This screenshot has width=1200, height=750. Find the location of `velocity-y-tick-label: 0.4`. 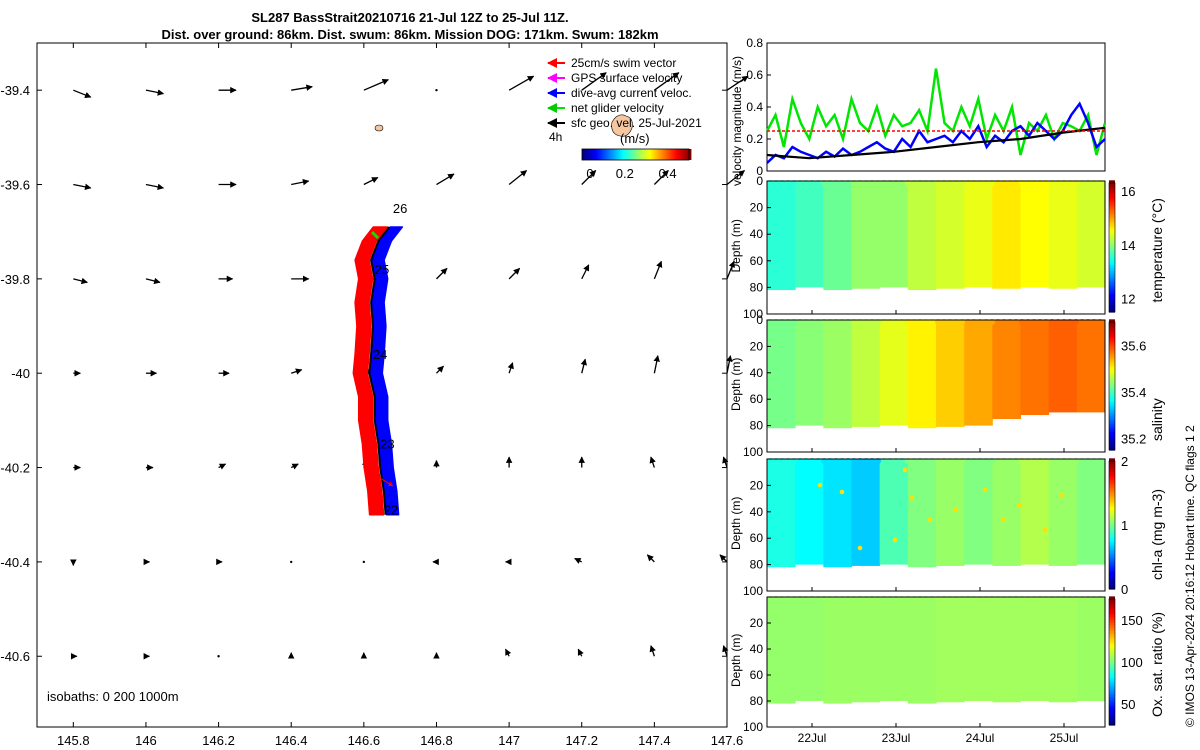

velocity-y-tick-label: 0.4 is located at coordinates (754, 107).